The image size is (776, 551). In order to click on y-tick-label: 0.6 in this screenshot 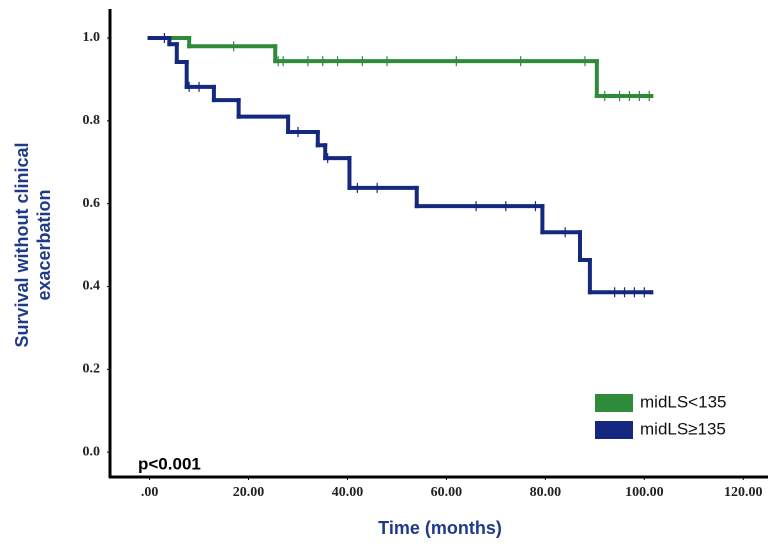, I will do `click(92, 203)`.